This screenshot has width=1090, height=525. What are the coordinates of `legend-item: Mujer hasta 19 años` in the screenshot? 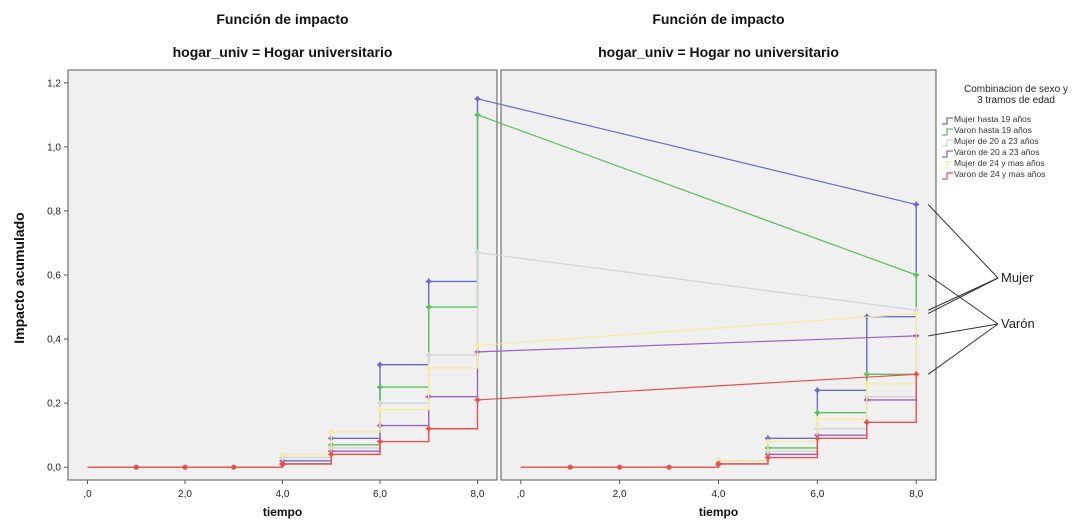 It's located at (992, 119).